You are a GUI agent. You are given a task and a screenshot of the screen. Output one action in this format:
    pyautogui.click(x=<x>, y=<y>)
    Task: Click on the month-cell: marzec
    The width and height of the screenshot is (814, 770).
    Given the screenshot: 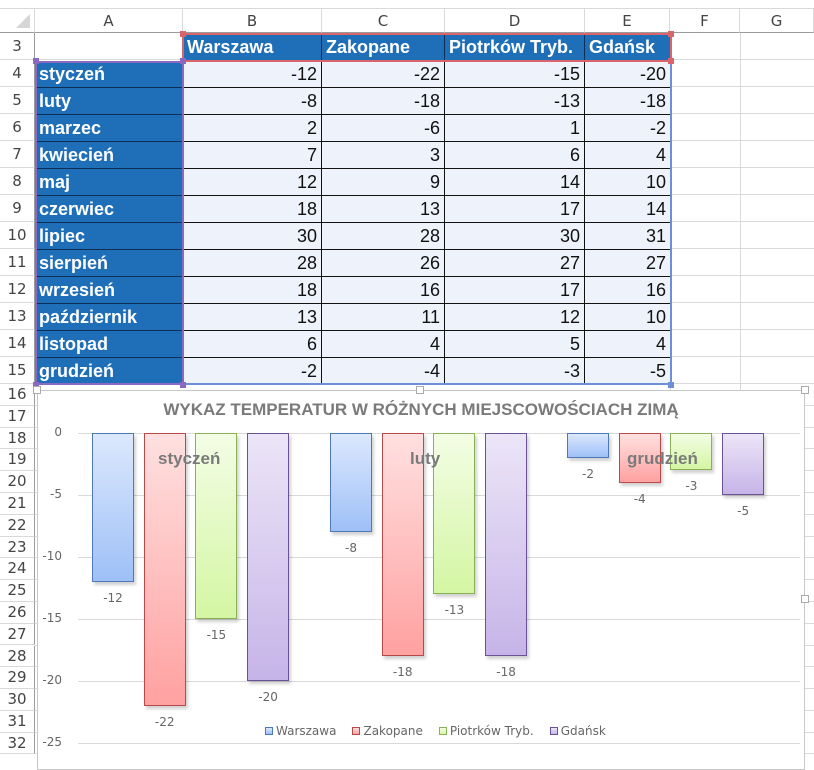 What is the action you would take?
    pyautogui.click(x=109, y=128)
    